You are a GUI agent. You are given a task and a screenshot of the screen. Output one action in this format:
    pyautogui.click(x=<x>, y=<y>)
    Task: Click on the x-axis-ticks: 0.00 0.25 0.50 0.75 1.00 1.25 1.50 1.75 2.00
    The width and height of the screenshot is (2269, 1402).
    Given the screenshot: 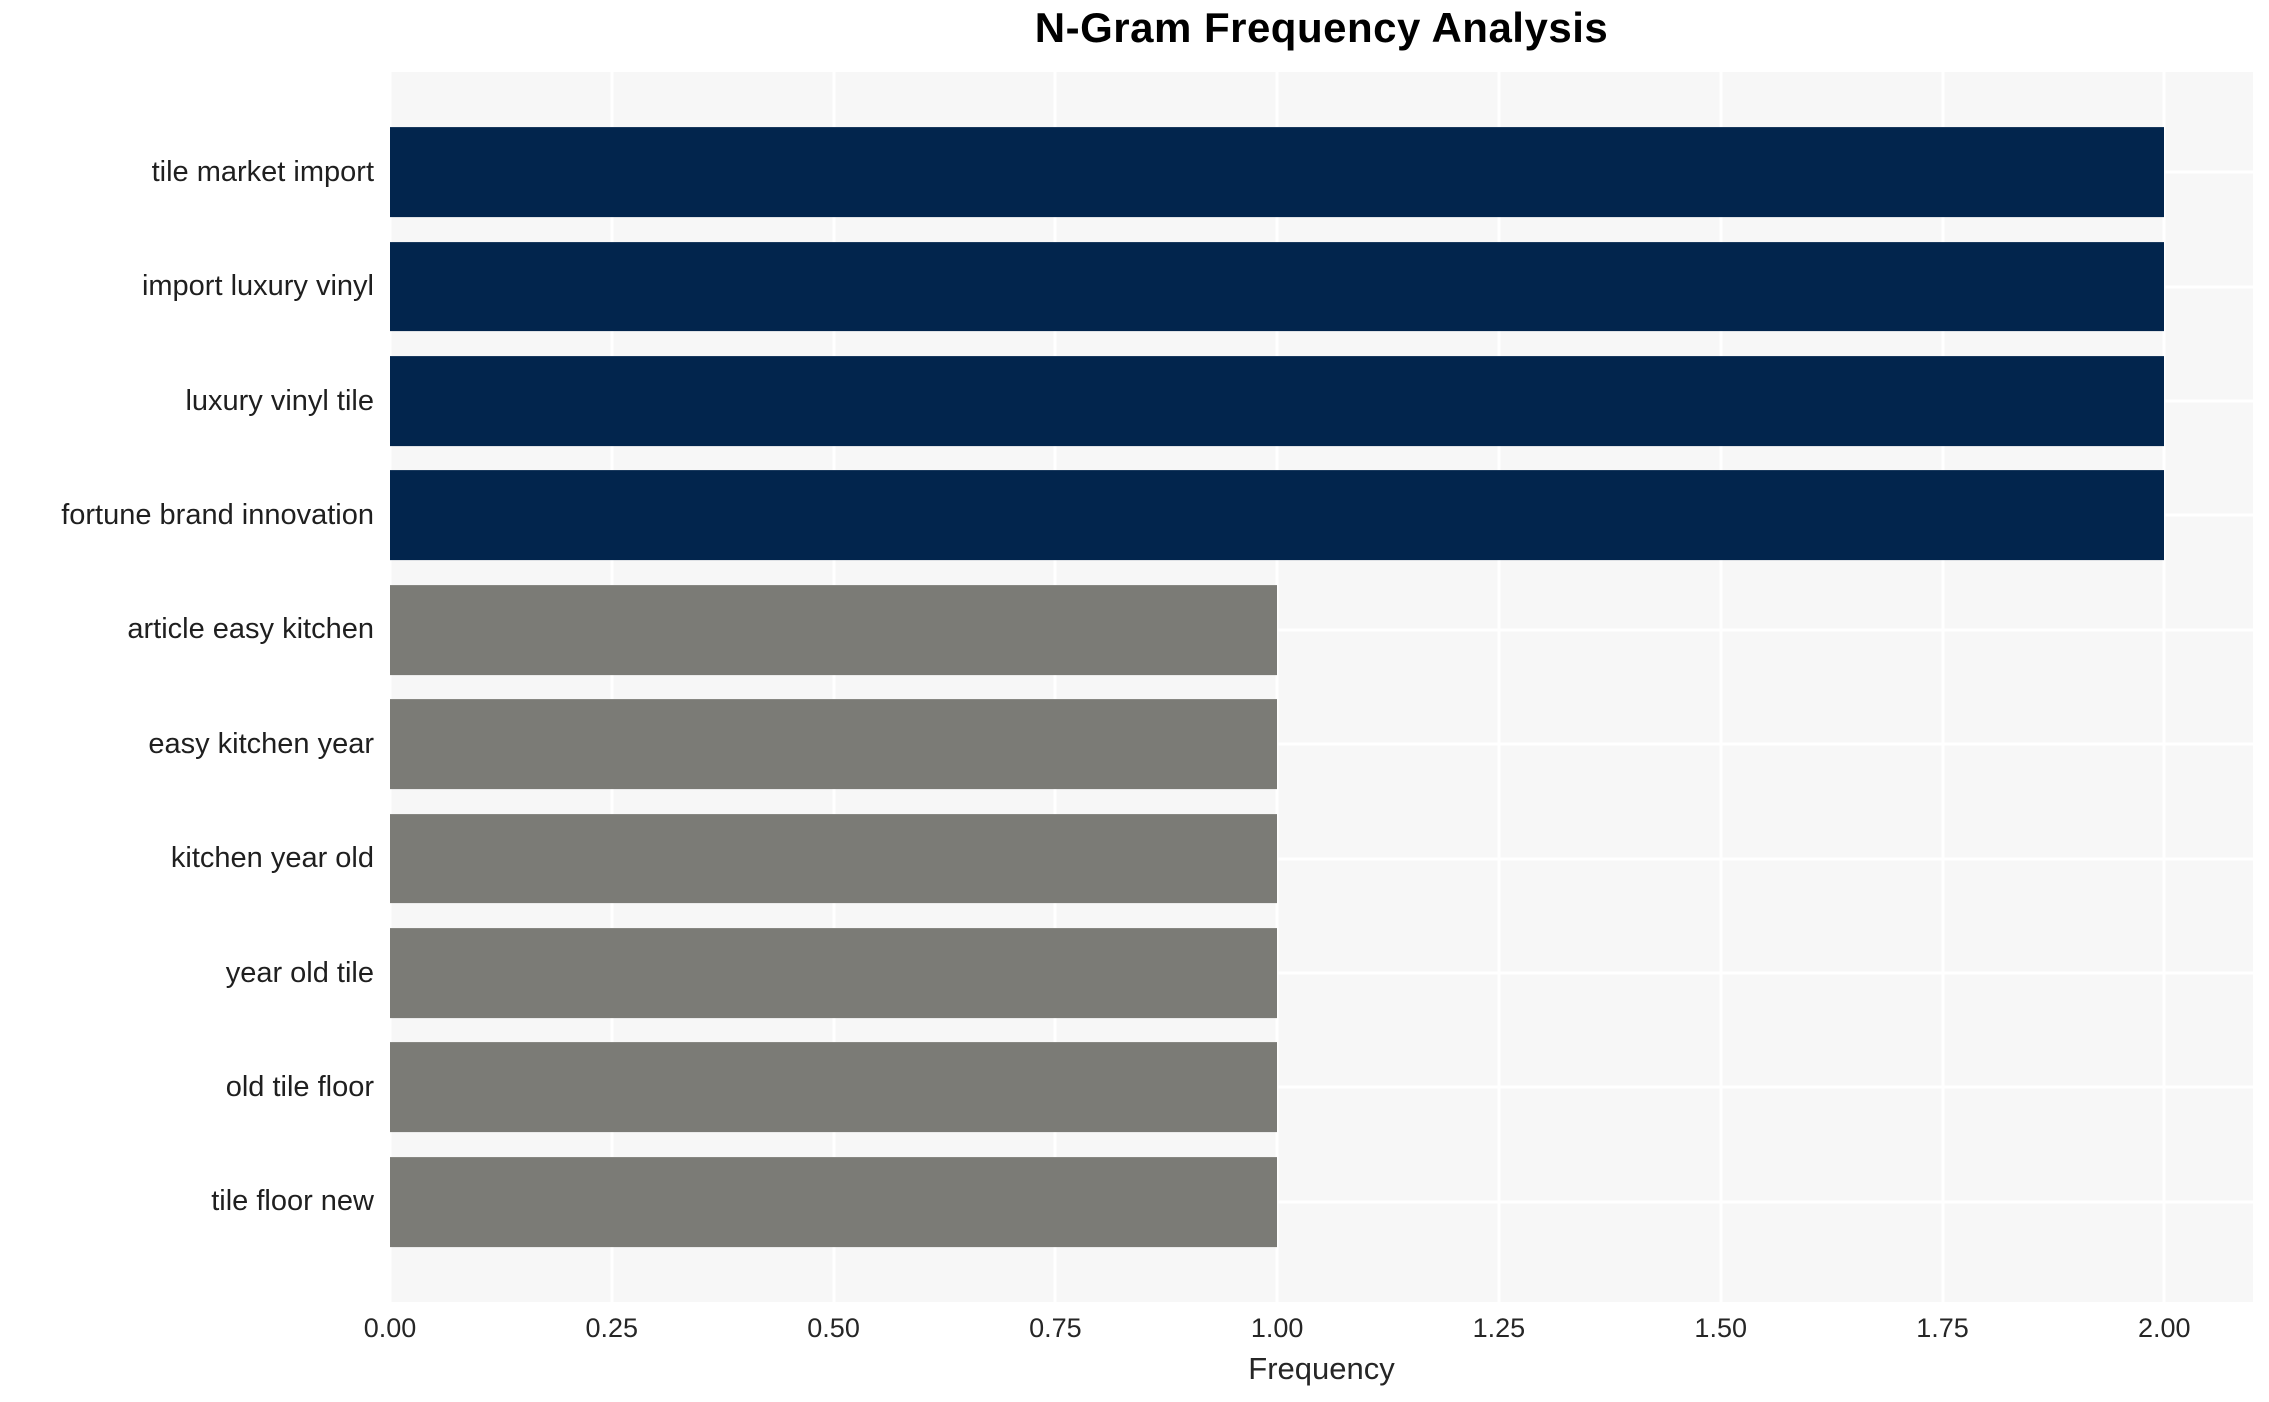 What is the action you would take?
    pyautogui.click(x=1308, y=1332)
    